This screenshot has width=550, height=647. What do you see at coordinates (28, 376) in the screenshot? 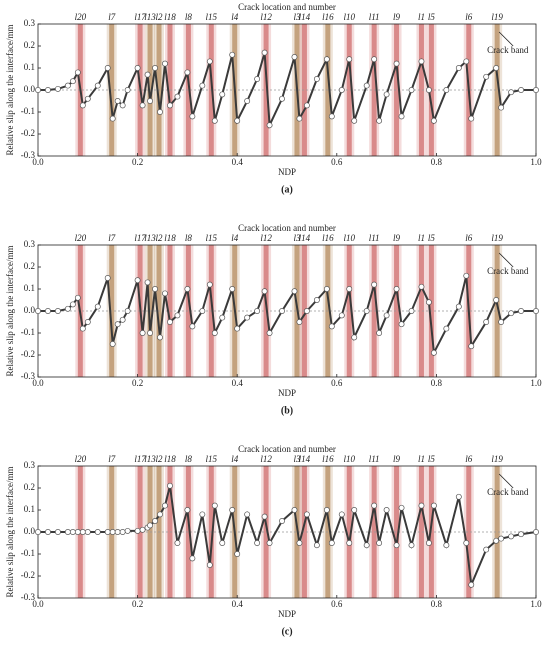
I see `y-tick-label: -0.3` at bounding box center [28, 376].